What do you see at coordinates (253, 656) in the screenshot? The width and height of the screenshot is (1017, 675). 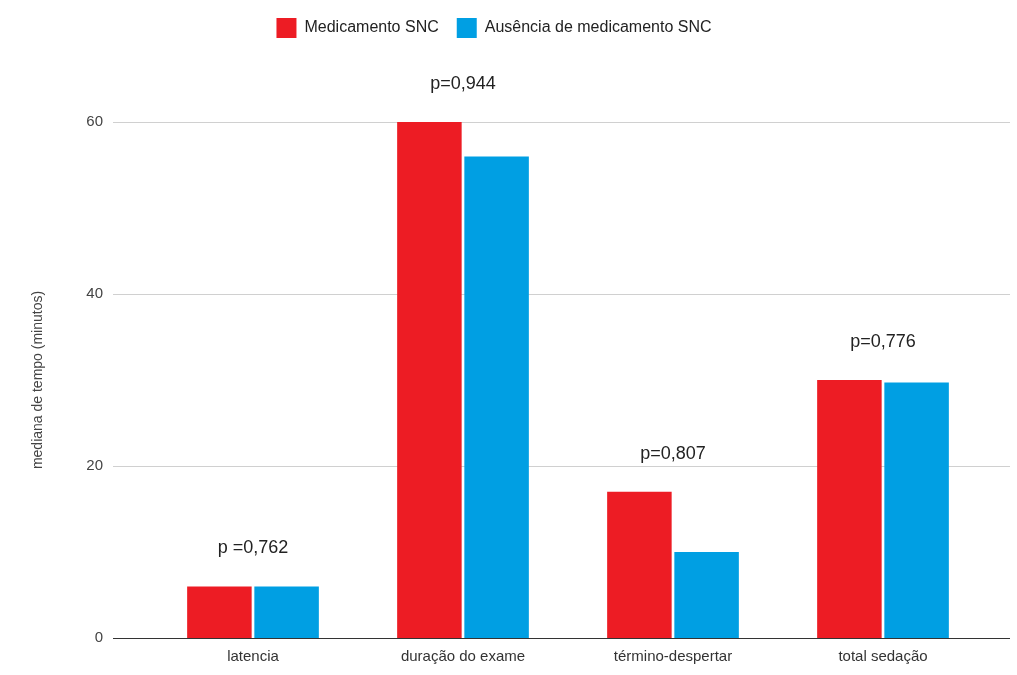 I see `x-tick-label: latencia` at bounding box center [253, 656].